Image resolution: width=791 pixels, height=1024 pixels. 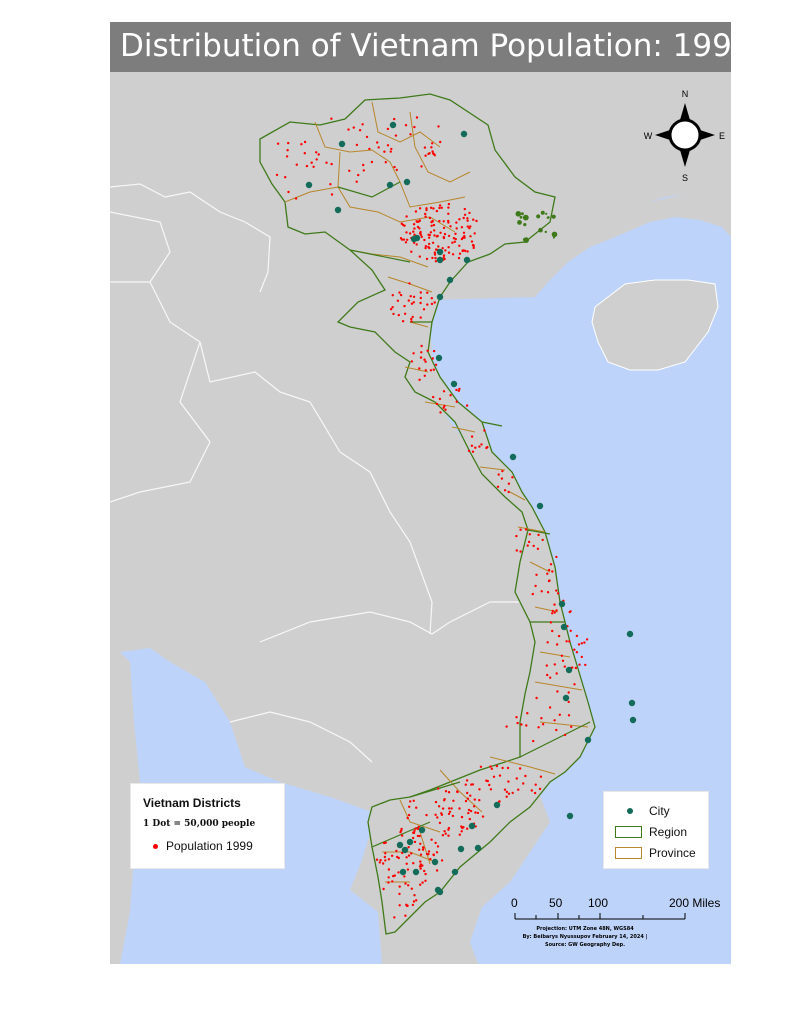 What do you see at coordinates (656, 830) in the screenshot?
I see `boundary-legend: City Region Province` at bounding box center [656, 830].